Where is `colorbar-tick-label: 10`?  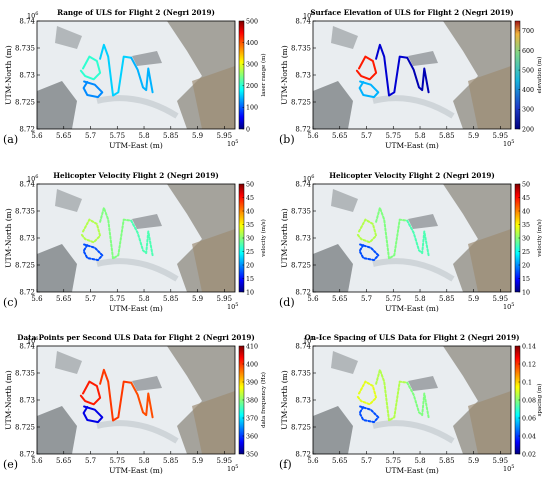
colorbar-tick-label: 10 is located at coordinates (250, 292).